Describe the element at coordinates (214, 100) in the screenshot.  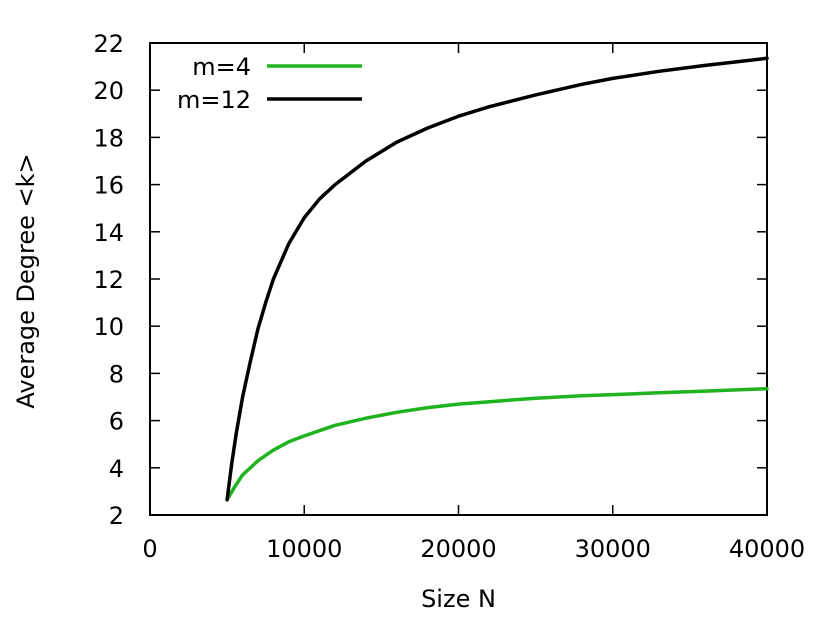
I see `legend-label: m=12` at that location.